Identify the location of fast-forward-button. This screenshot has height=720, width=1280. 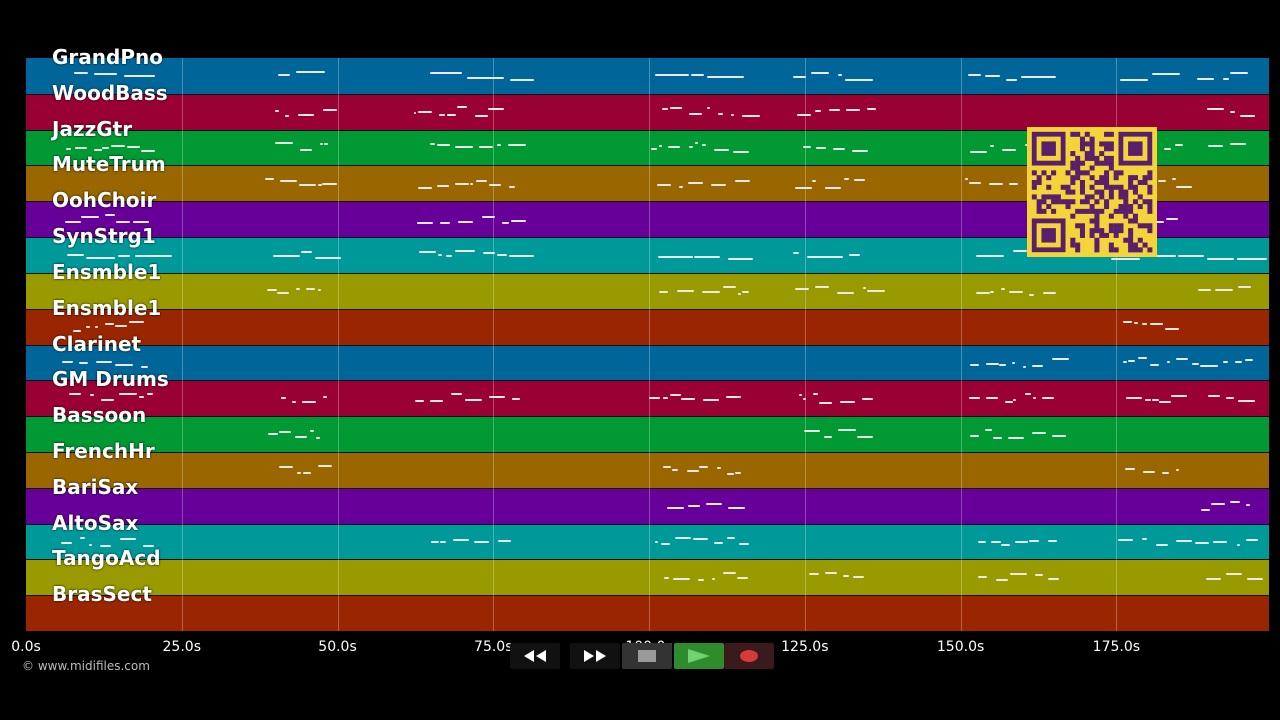
(595, 656).